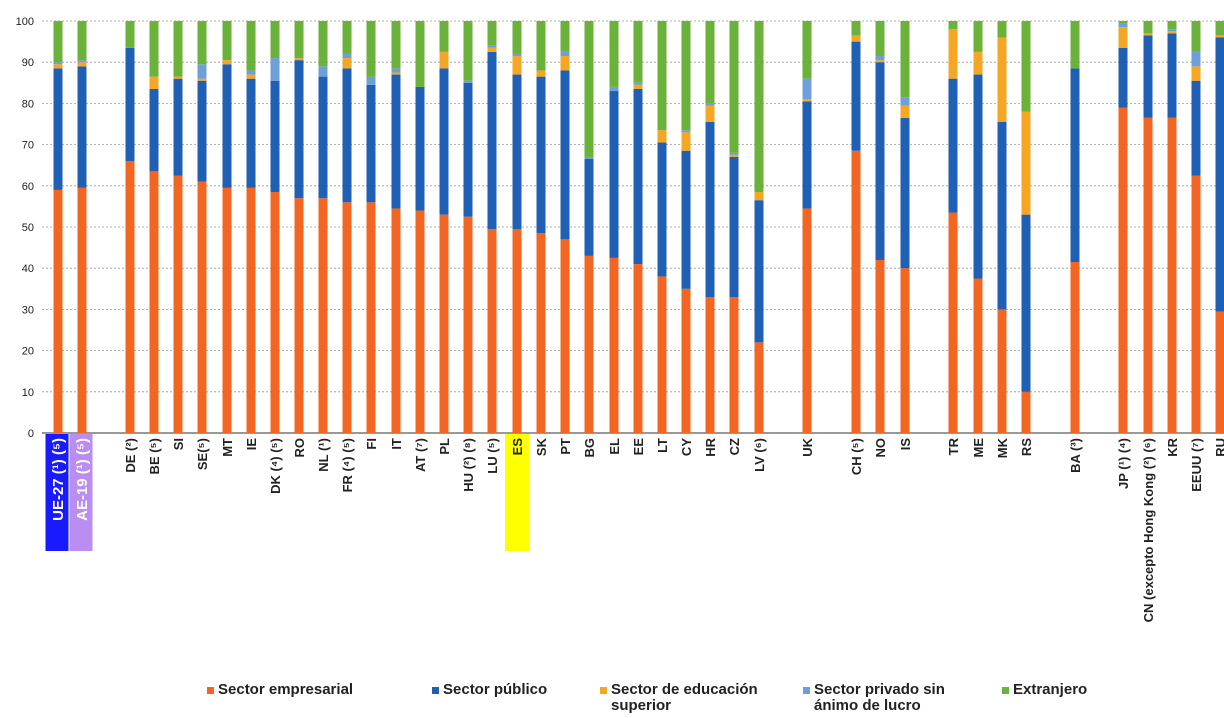  What do you see at coordinates (495, 689) in the screenshot?
I see `legend-label: Sector público` at bounding box center [495, 689].